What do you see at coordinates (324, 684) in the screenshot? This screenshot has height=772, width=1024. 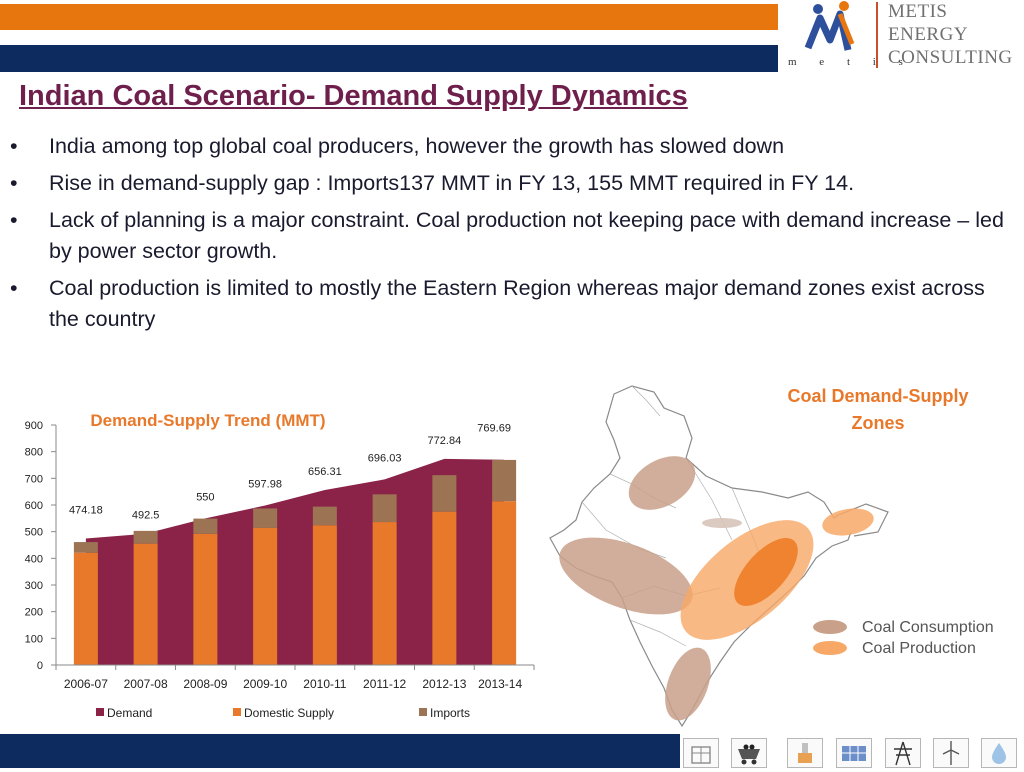 I see `x-tick-label: 2010-11` at bounding box center [324, 684].